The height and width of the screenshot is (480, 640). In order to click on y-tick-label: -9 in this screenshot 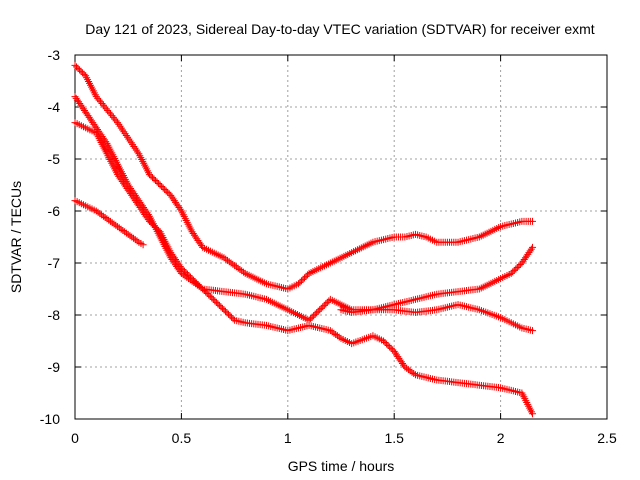, I will do `click(54, 367)`.